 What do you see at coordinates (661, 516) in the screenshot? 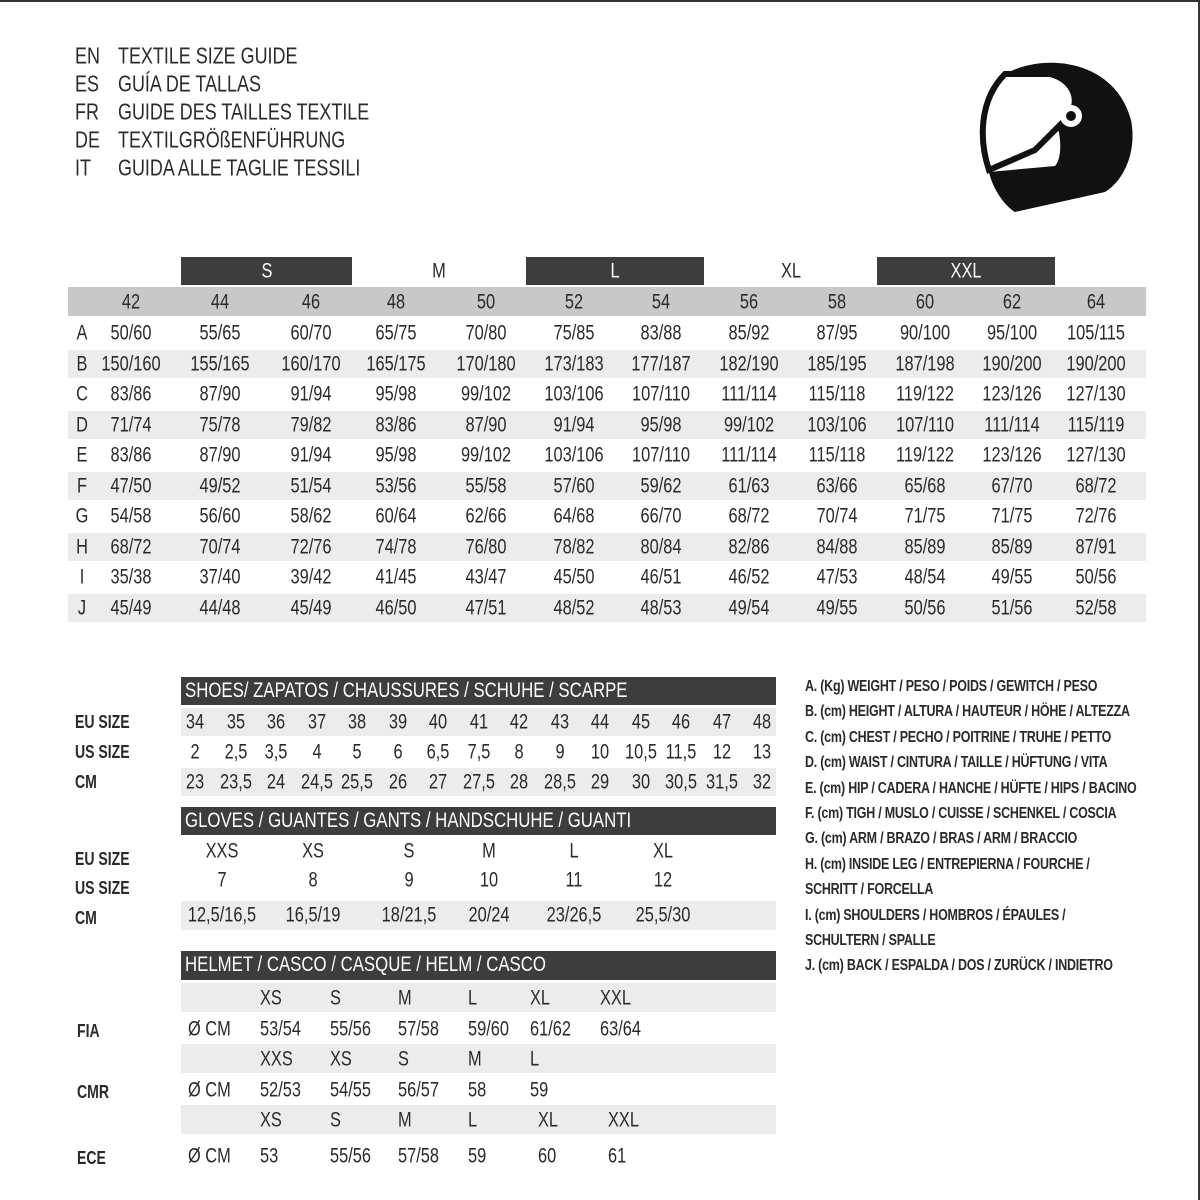
I see `measure-value: 66/70` at bounding box center [661, 516].